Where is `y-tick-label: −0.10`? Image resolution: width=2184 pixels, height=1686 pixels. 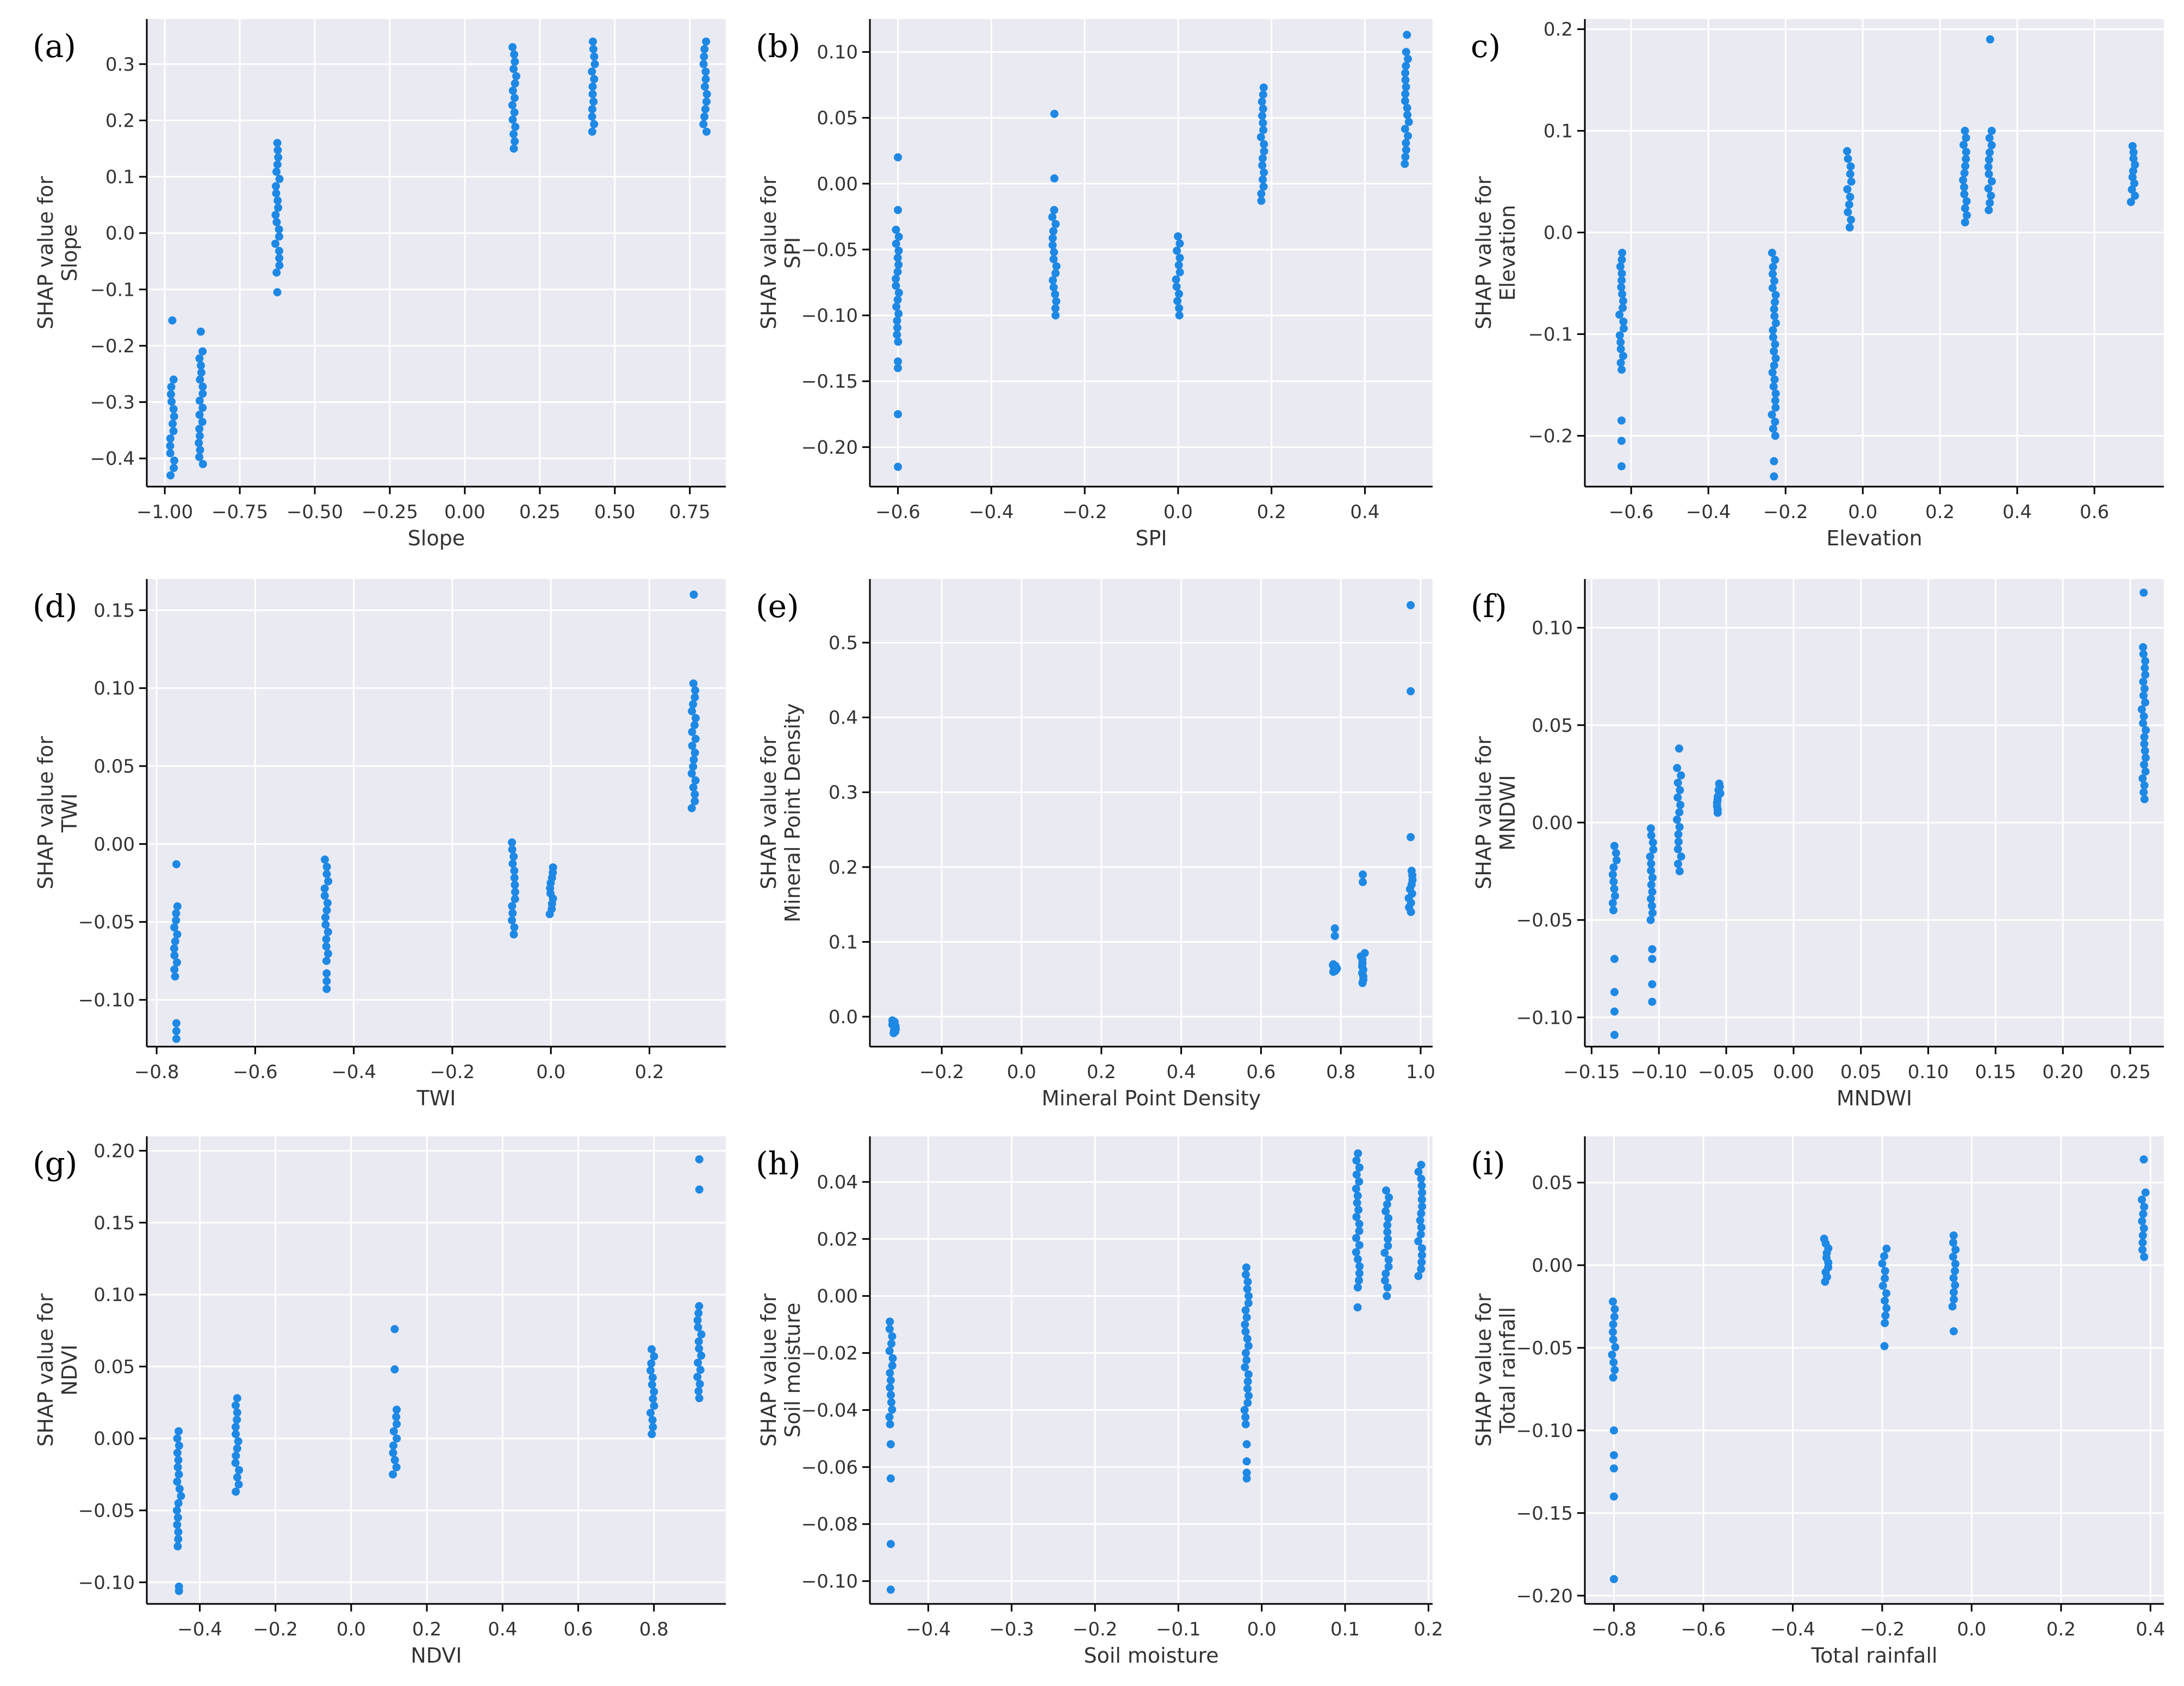 y-tick-label: −0.10 is located at coordinates (106, 1000).